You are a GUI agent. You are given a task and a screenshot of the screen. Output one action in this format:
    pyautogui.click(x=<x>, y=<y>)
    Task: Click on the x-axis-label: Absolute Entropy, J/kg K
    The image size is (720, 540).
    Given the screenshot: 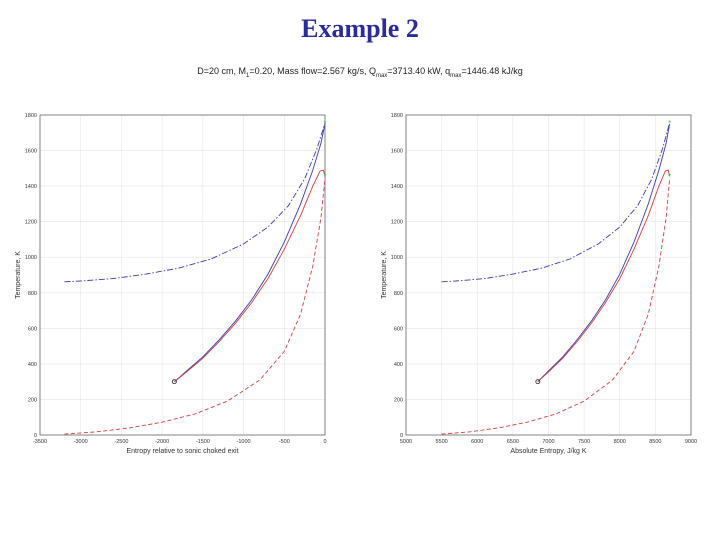 What is the action you would take?
    pyautogui.click(x=548, y=451)
    